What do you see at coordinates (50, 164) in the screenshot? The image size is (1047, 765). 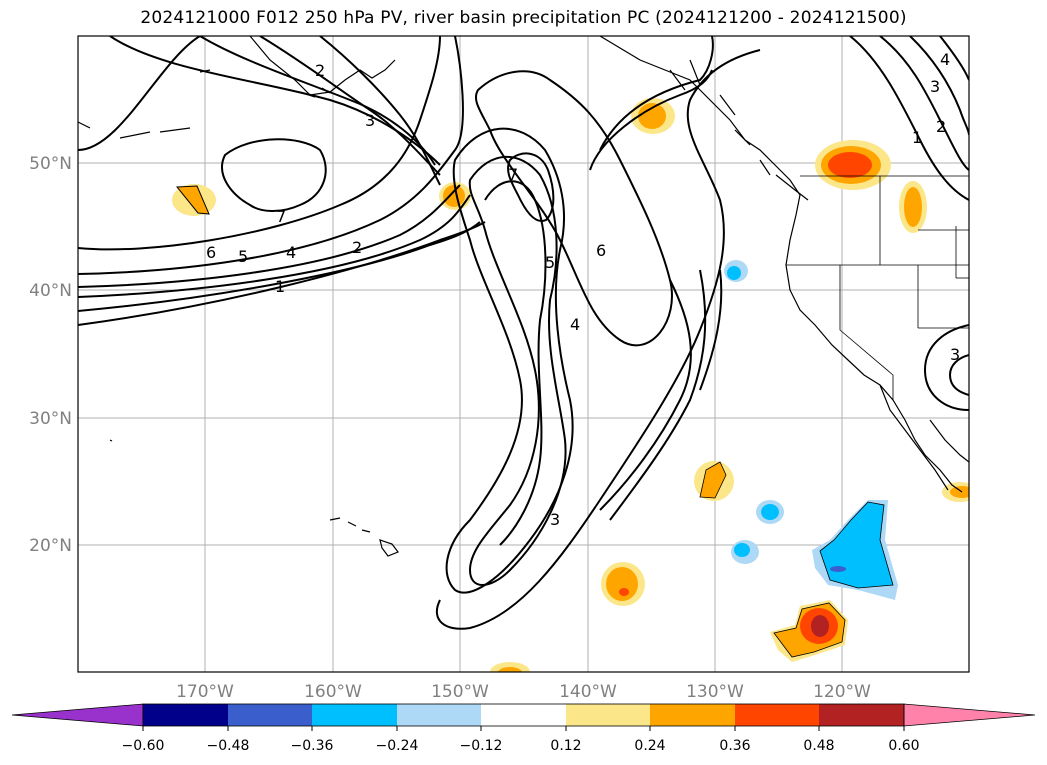 I see `lat-label: 50°N` at bounding box center [50, 164].